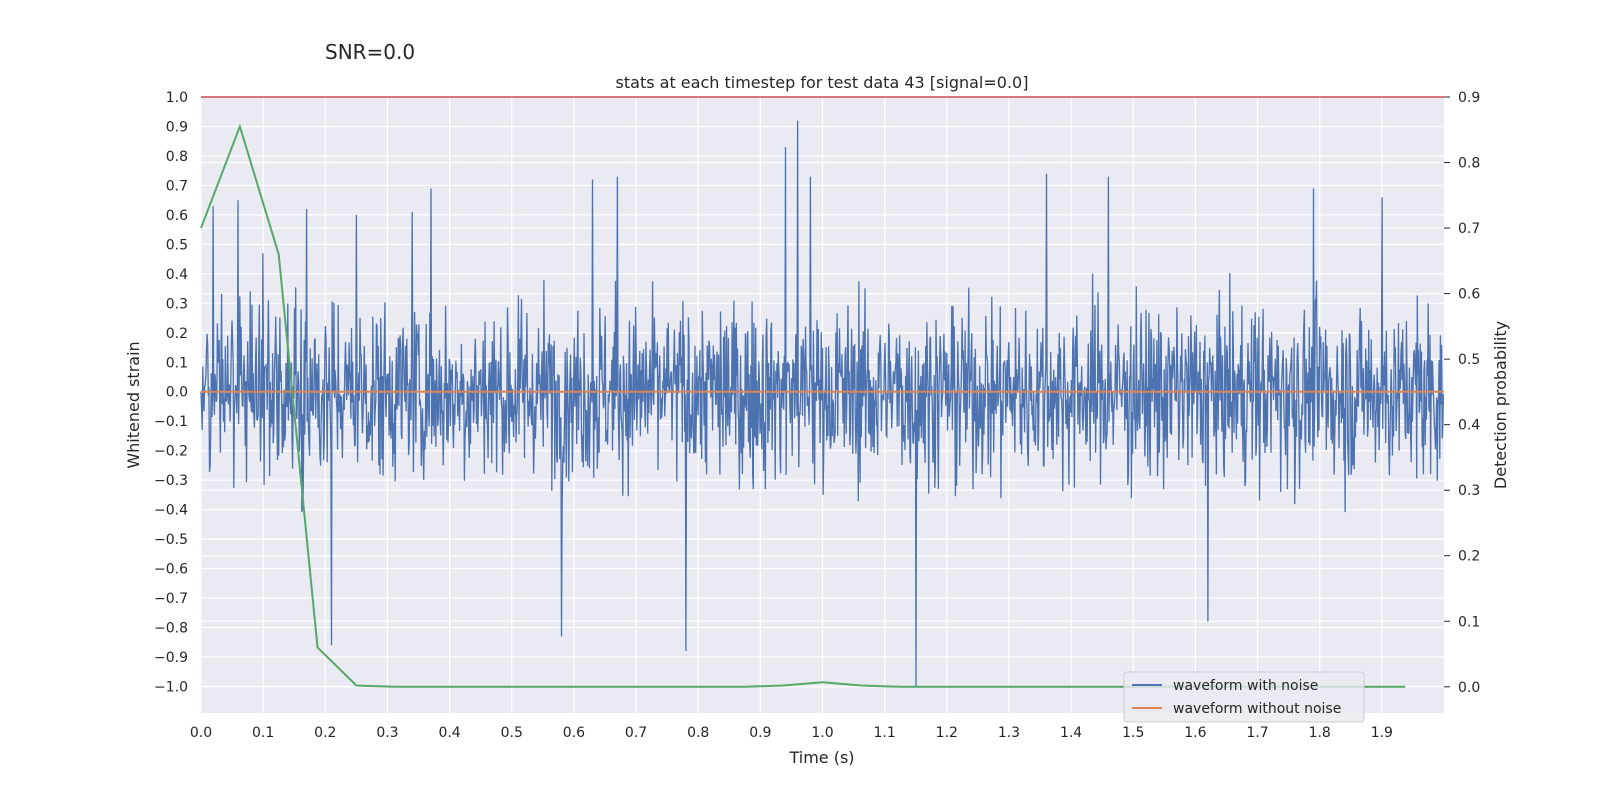  What do you see at coordinates (1133, 733) in the screenshot?
I see `x-tick-label: 1.5` at bounding box center [1133, 733].